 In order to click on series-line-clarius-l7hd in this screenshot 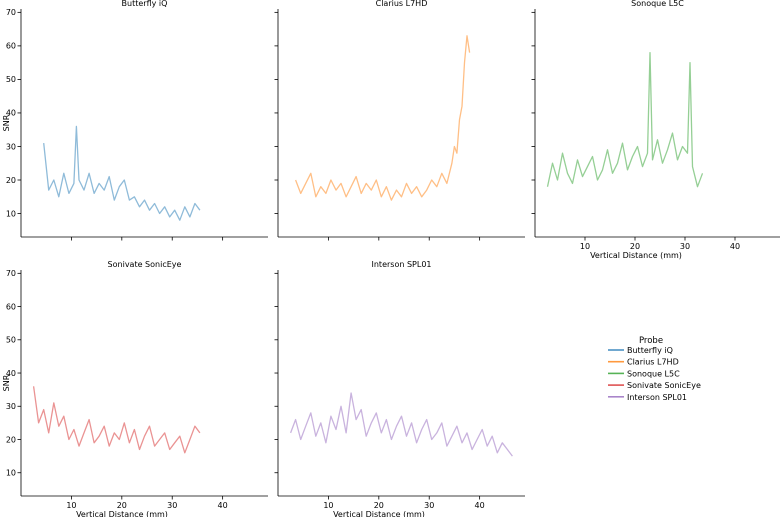, I will do `click(382, 118)`.